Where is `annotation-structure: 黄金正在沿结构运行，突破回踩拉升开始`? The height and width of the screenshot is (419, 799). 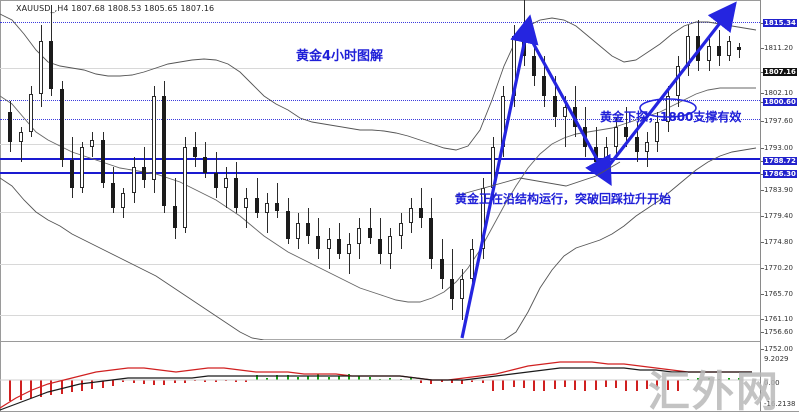 annotation-structure: 黄金正在沿结构运行，突破回踩拉升开始 is located at coordinates (563, 199).